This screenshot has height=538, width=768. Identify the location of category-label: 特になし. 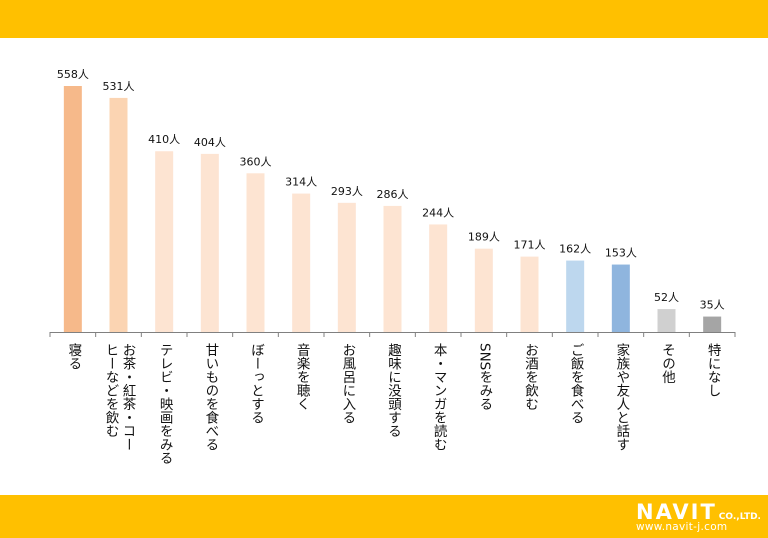
(712, 370).